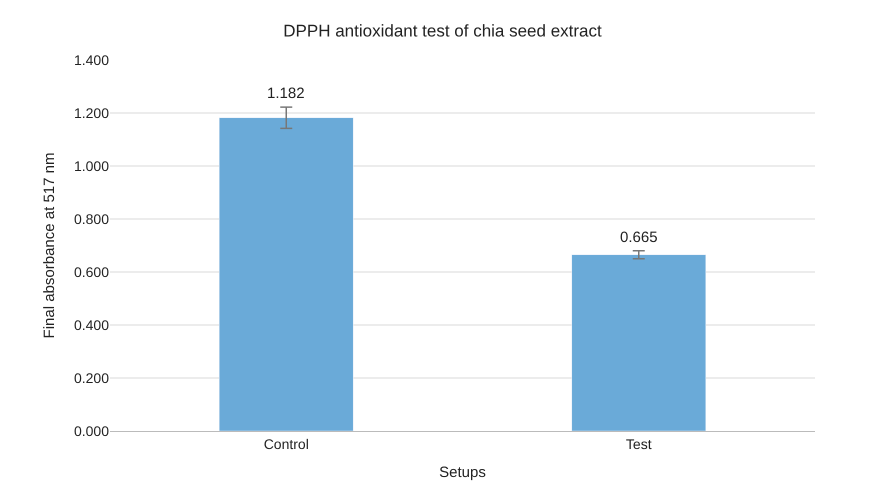  What do you see at coordinates (92, 112) in the screenshot?
I see `y-tick-label: 1.200` at bounding box center [92, 112].